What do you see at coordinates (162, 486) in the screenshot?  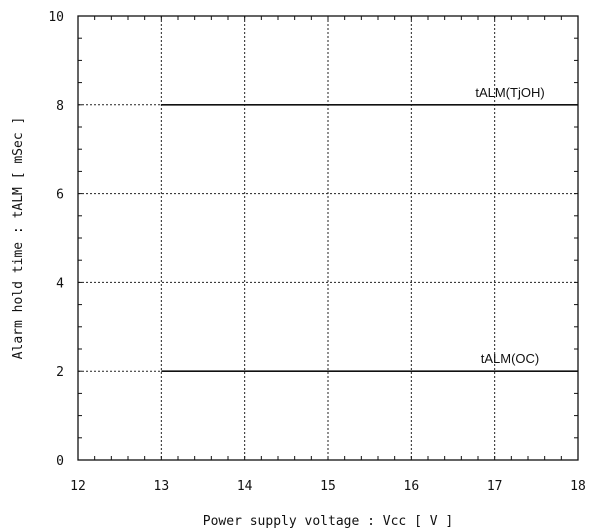 I see `x-tick-label: 13` at bounding box center [162, 486].